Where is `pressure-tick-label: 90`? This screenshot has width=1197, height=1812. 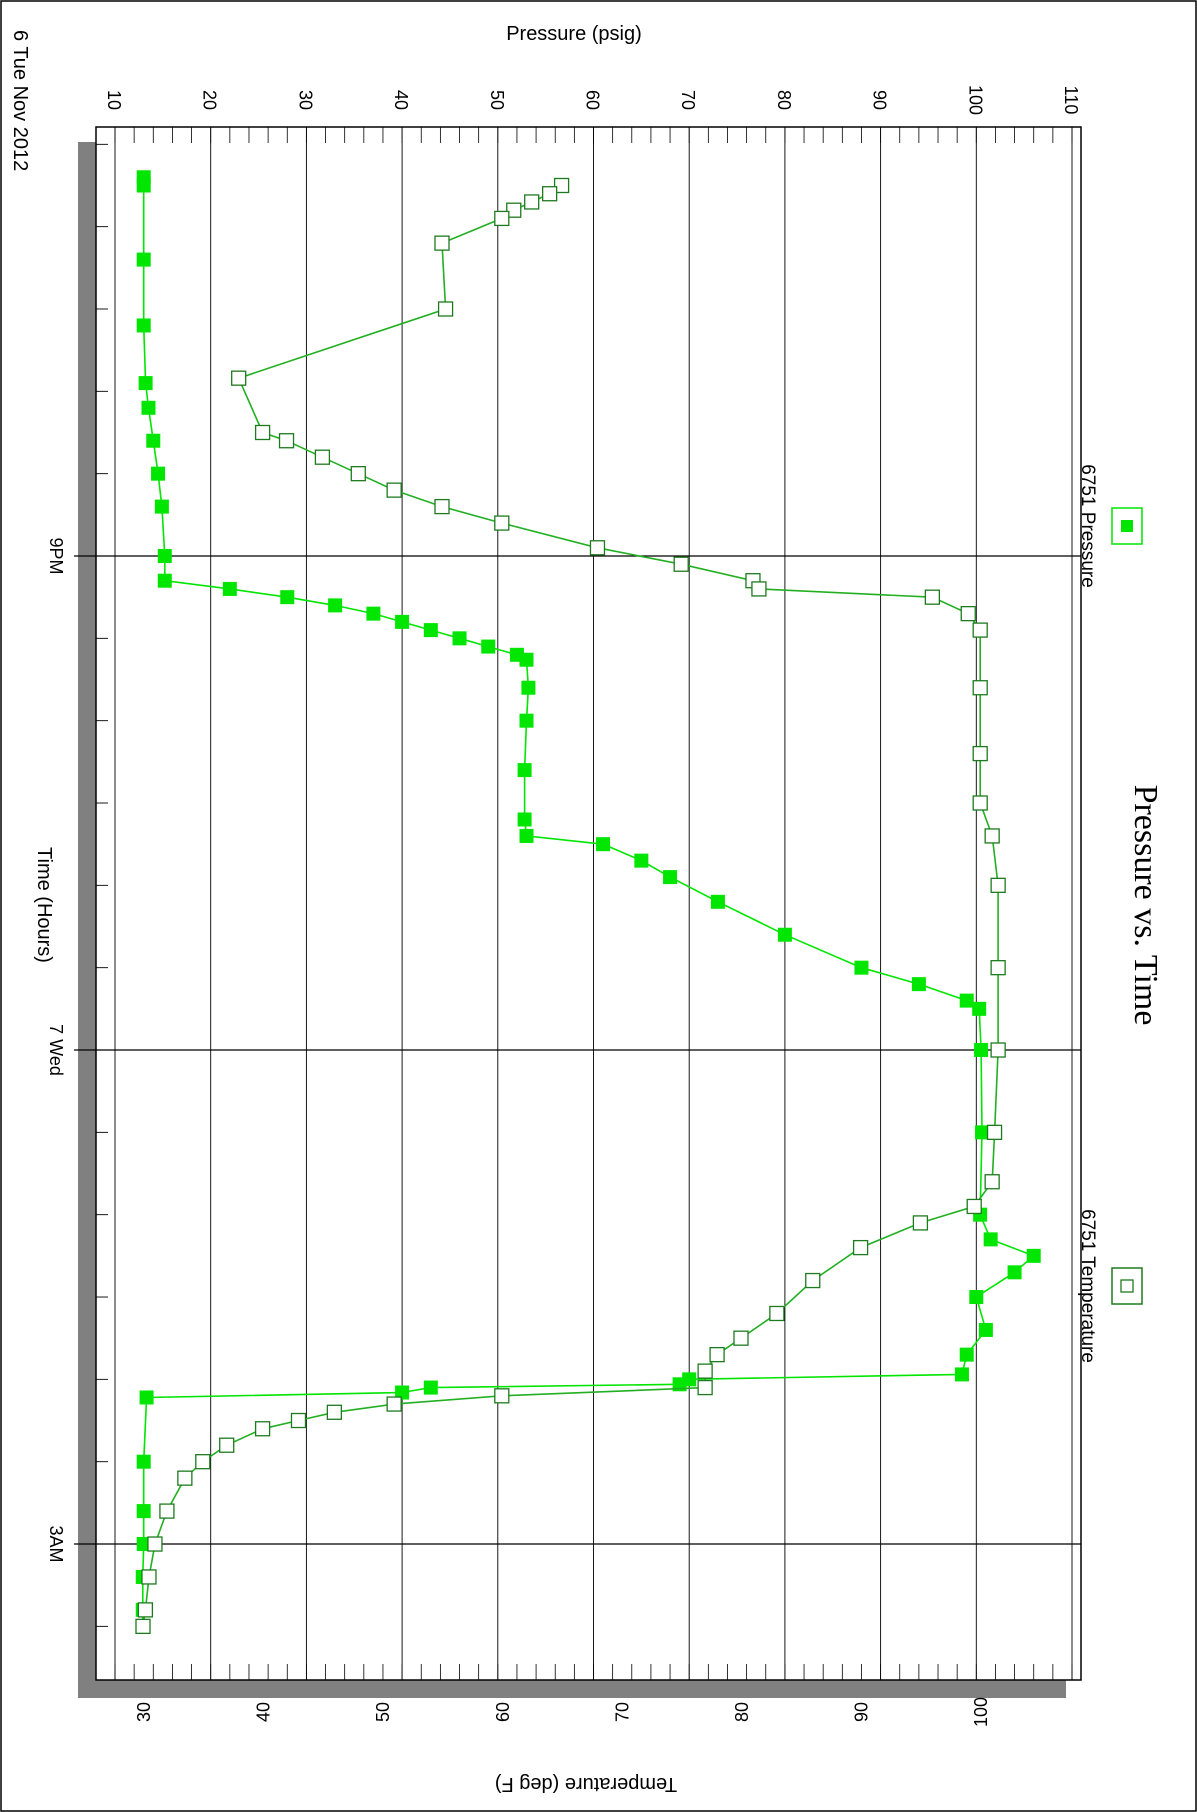
pressure-tick-label: 90 is located at coordinates (880, 100).